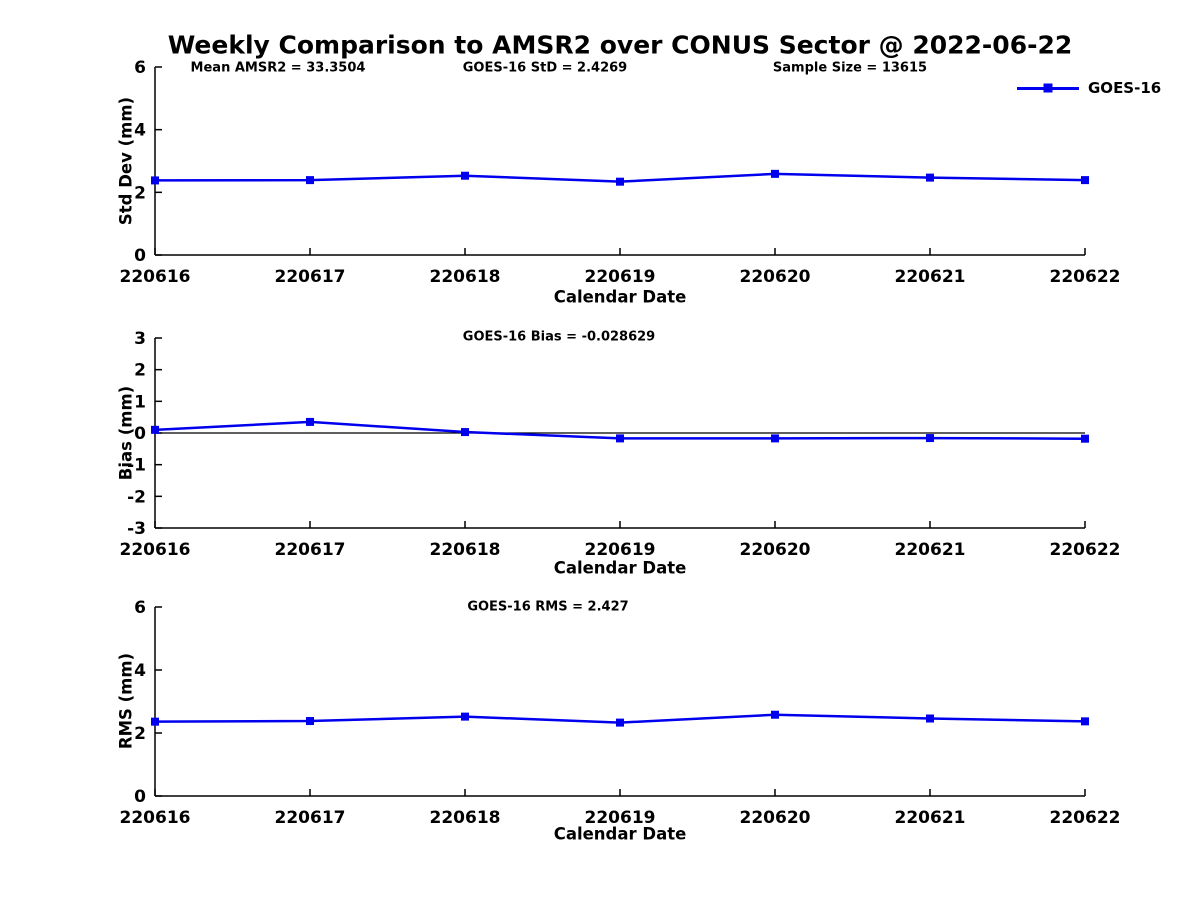 The image size is (1200, 900). What do you see at coordinates (278, 68) in the screenshot?
I see `annotation-mean-amsr2: Mean AMSR2 = 33.3504` at bounding box center [278, 68].